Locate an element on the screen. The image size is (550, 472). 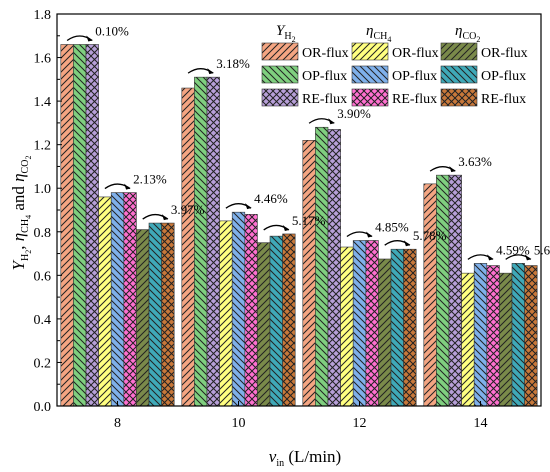
y-tick-label: 0.4 is located at coordinates (43, 320).